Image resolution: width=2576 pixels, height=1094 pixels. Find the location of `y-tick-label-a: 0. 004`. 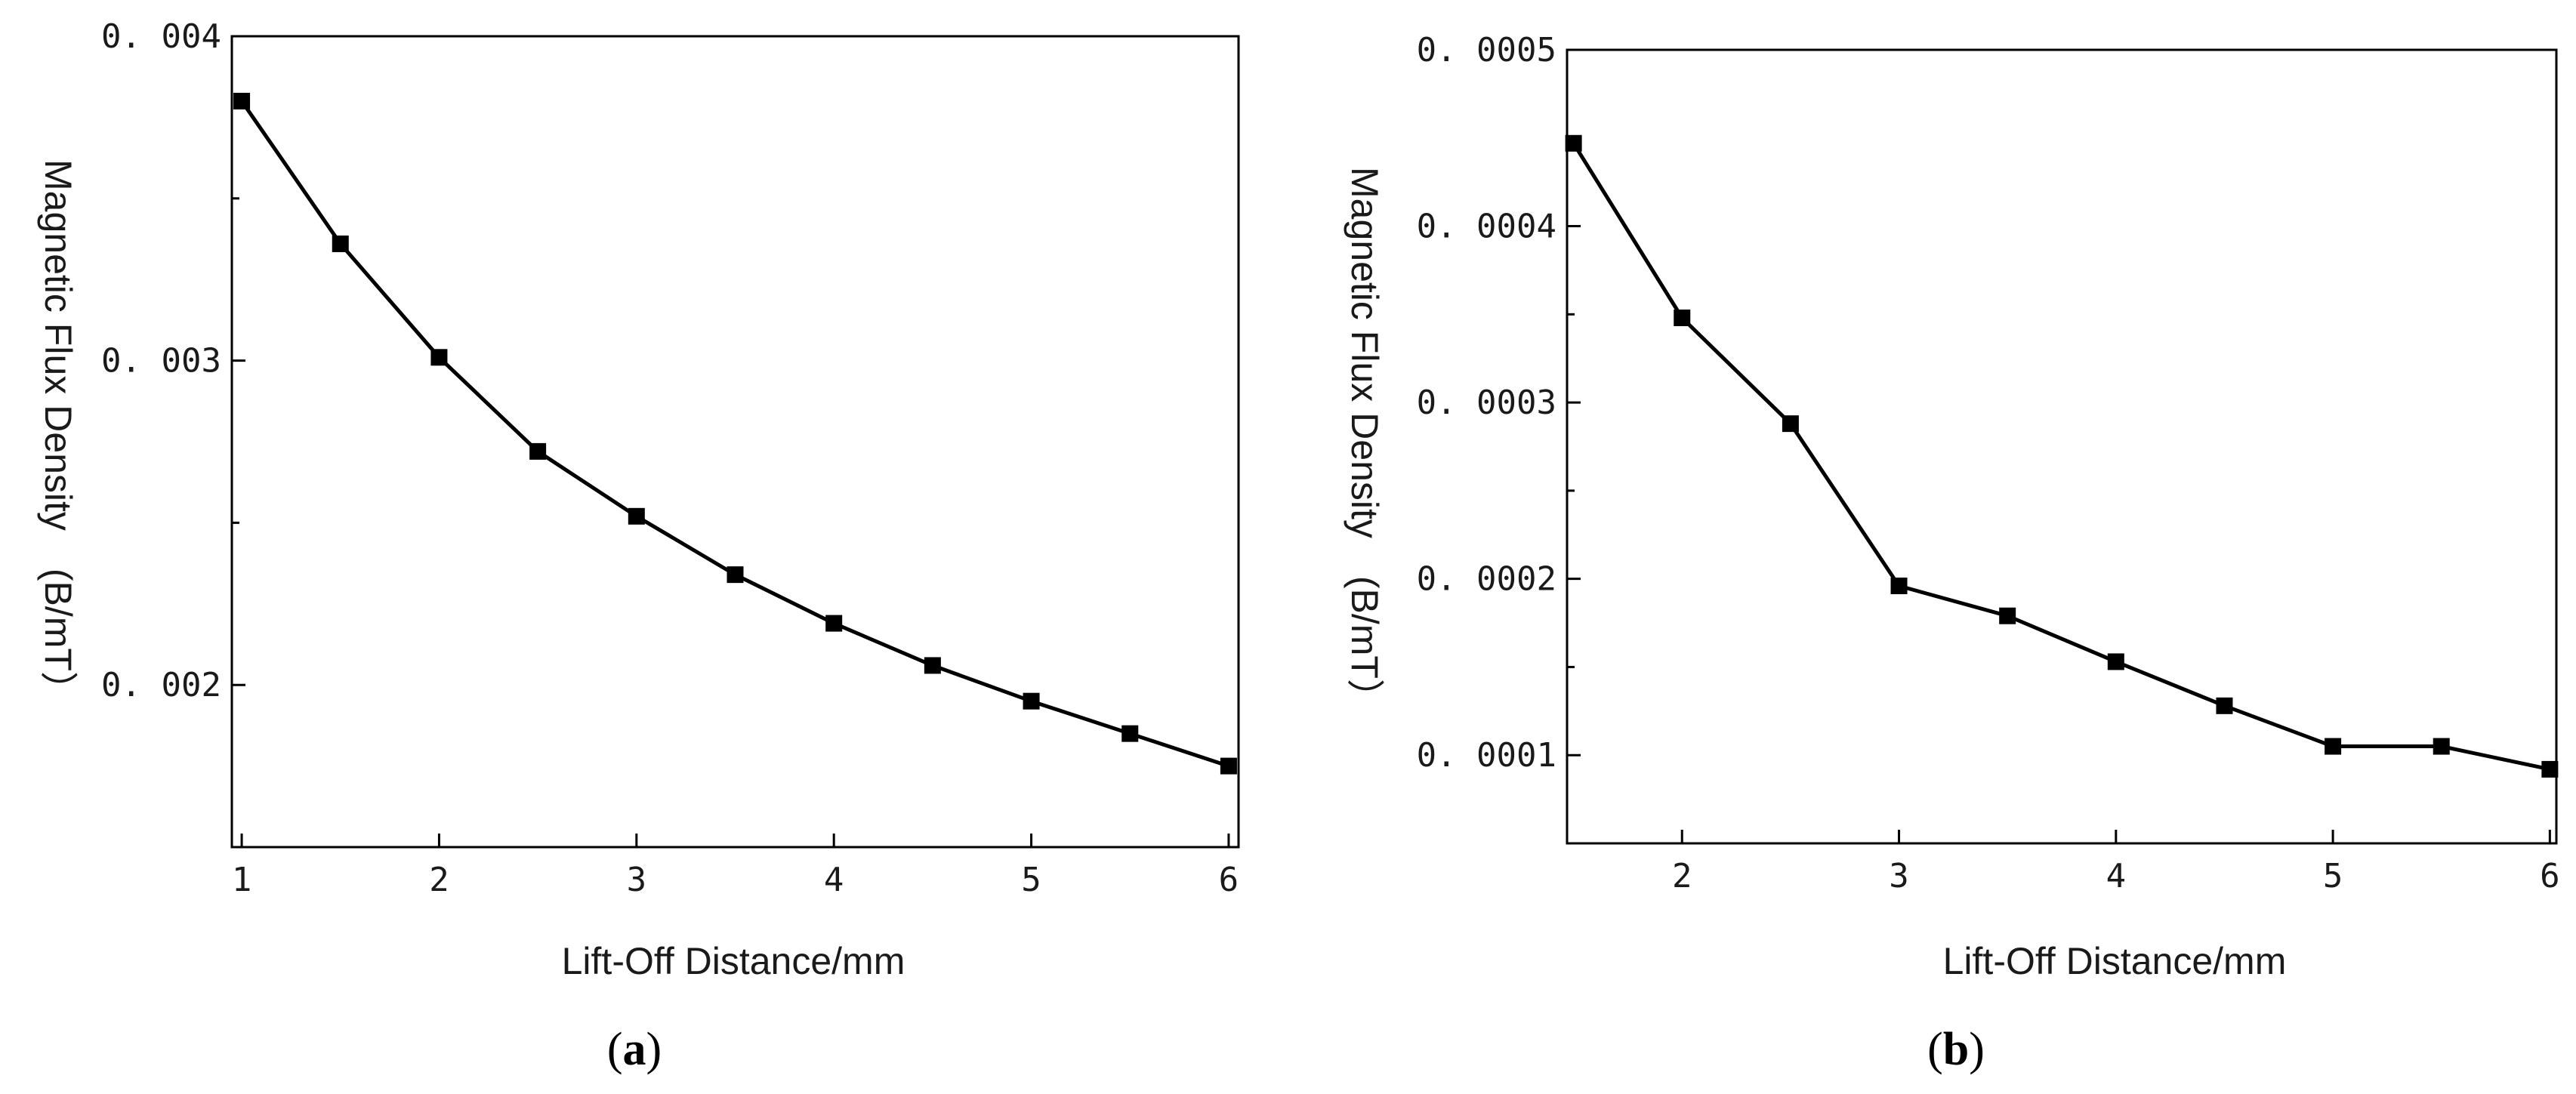

y-tick-label-a: 0. 004 is located at coordinates (161, 36).